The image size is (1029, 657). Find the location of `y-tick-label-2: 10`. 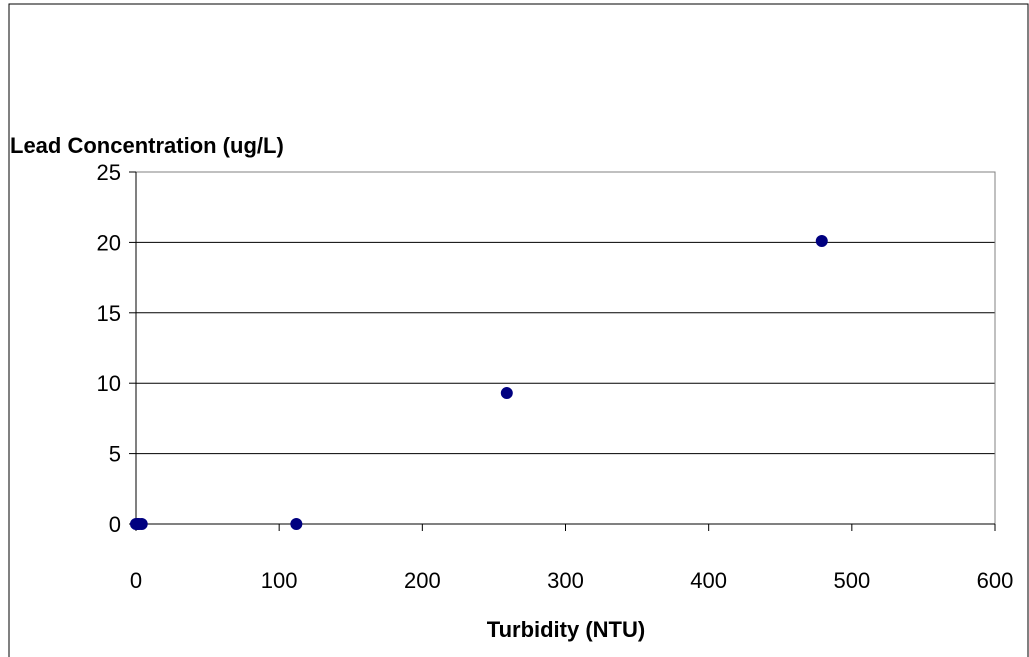

y-tick-label-2: 10 is located at coordinates (109, 383).